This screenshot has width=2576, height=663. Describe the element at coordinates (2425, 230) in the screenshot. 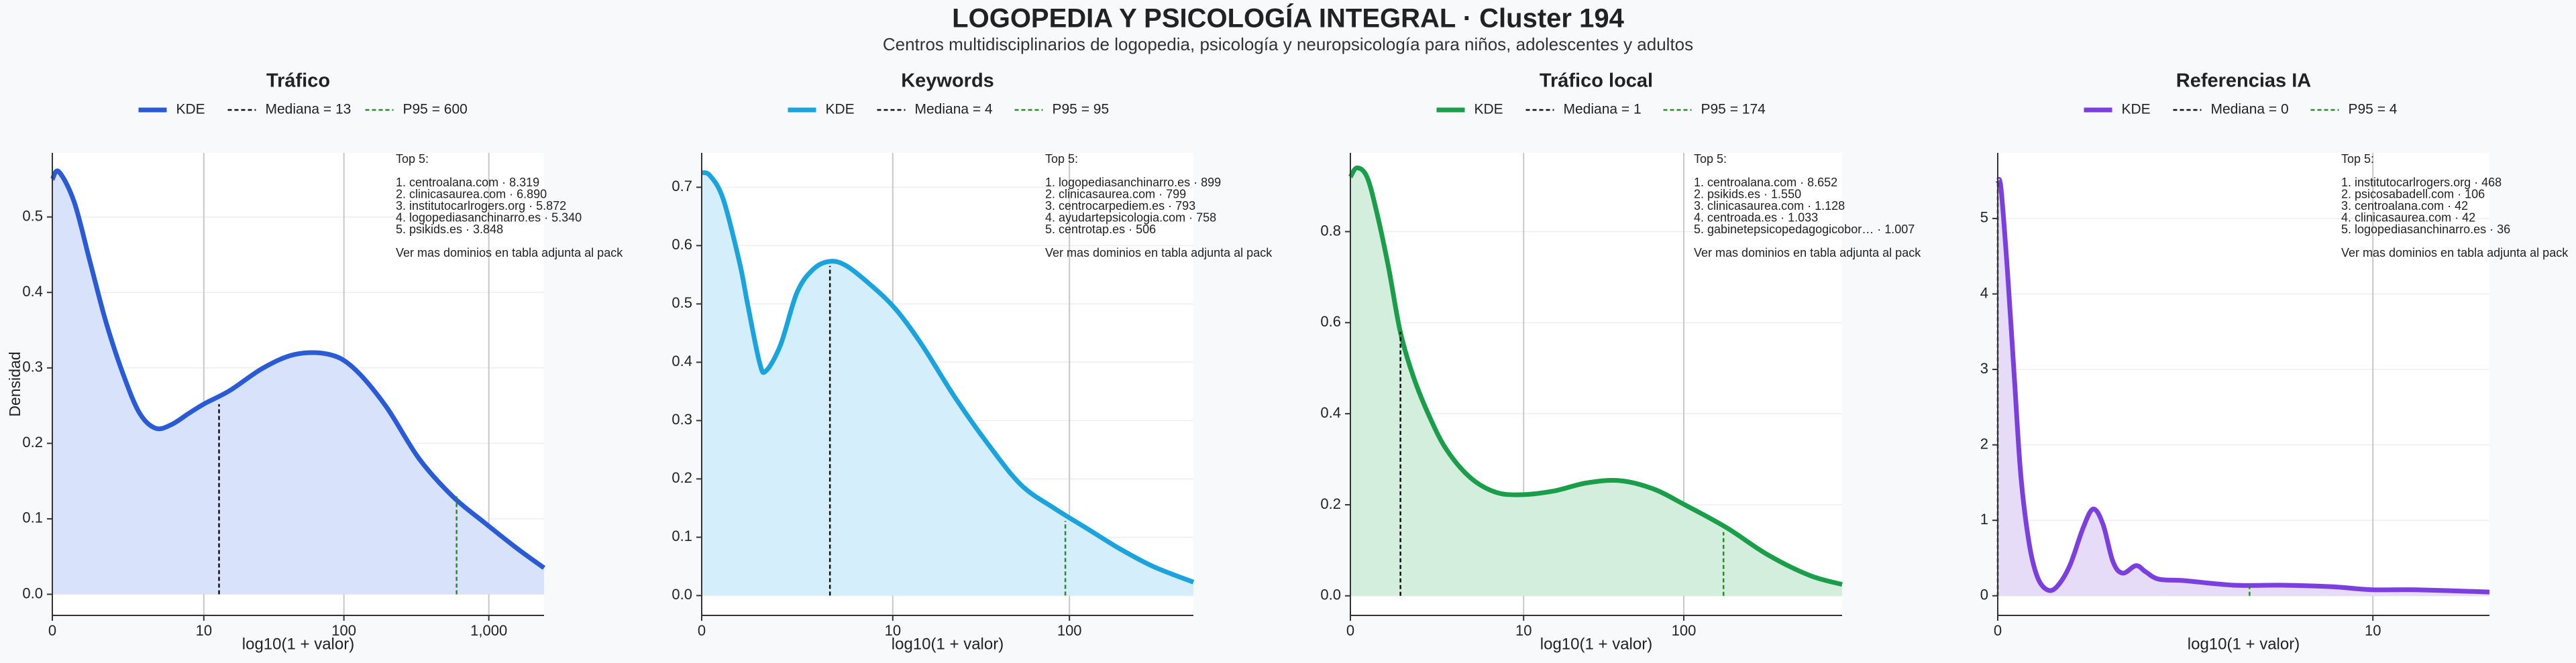

I see `annotation: 5. logopediasanchinarro.es · 36` at that location.